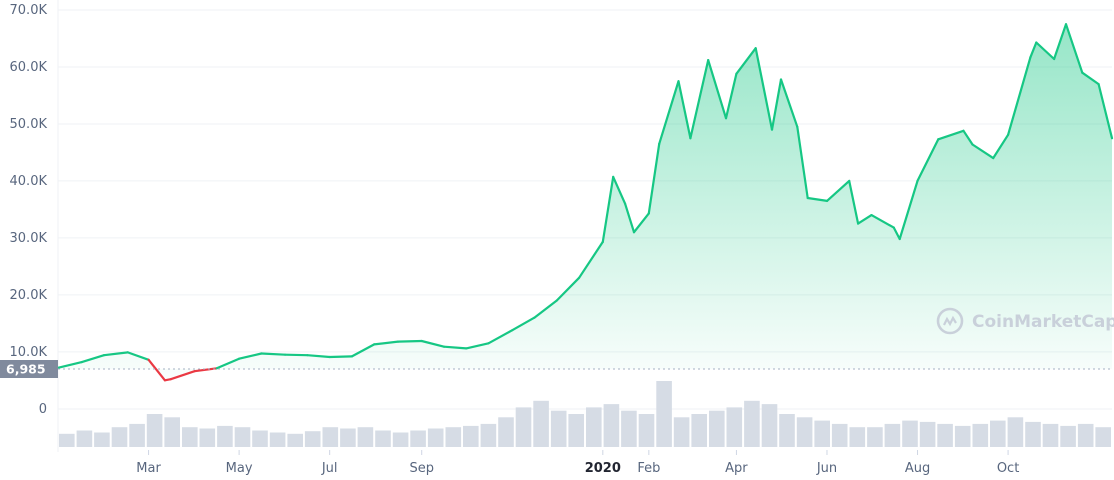 This screenshot has height=480, width=1114. I want to click on y-tick-label: 50.0K, so click(29, 124).